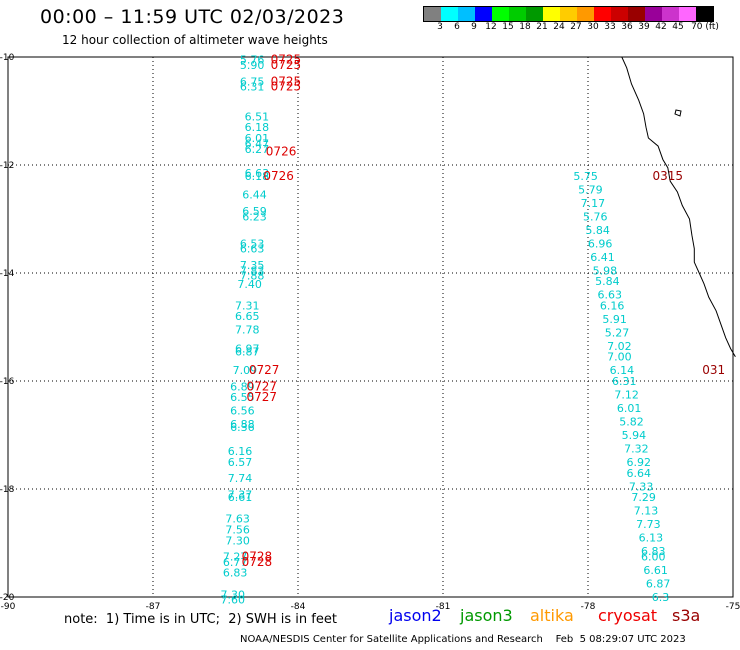 The width and height of the screenshot is (740, 650). Describe the element at coordinates (153, 607) in the screenshot. I see `x-tick-label: -87` at that location.